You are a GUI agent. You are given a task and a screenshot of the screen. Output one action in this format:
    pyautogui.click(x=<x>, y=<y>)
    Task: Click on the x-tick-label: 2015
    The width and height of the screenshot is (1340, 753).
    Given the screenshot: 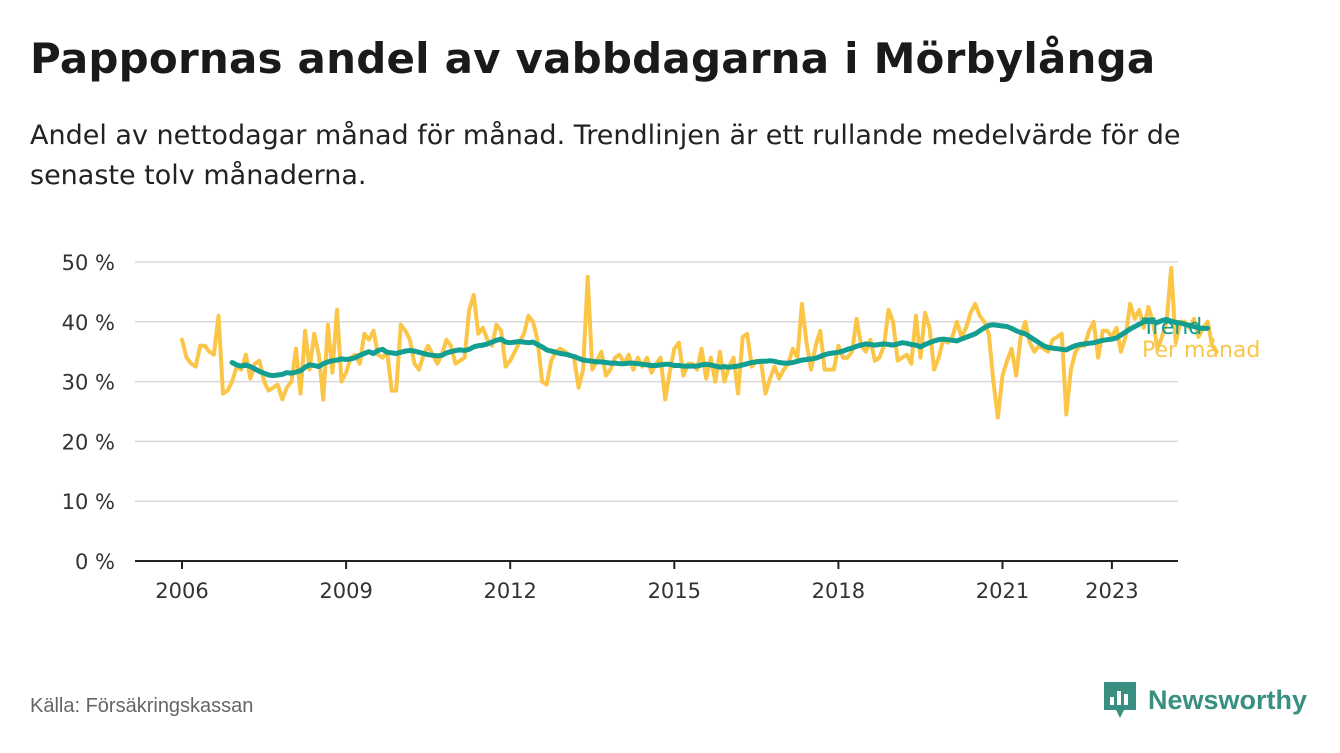 What is the action you would take?
    pyautogui.click(x=674, y=591)
    